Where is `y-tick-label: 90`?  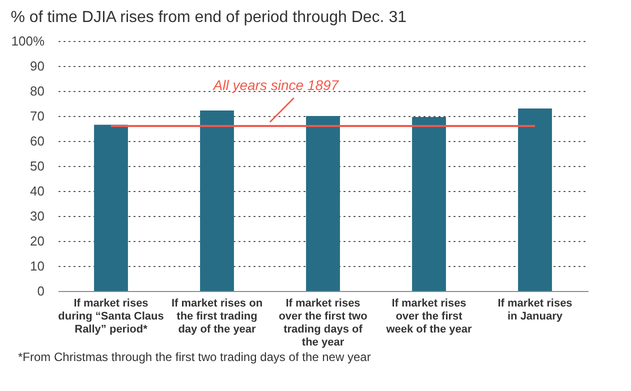 y-tick-label: 90 is located at coordinates (37, 66).